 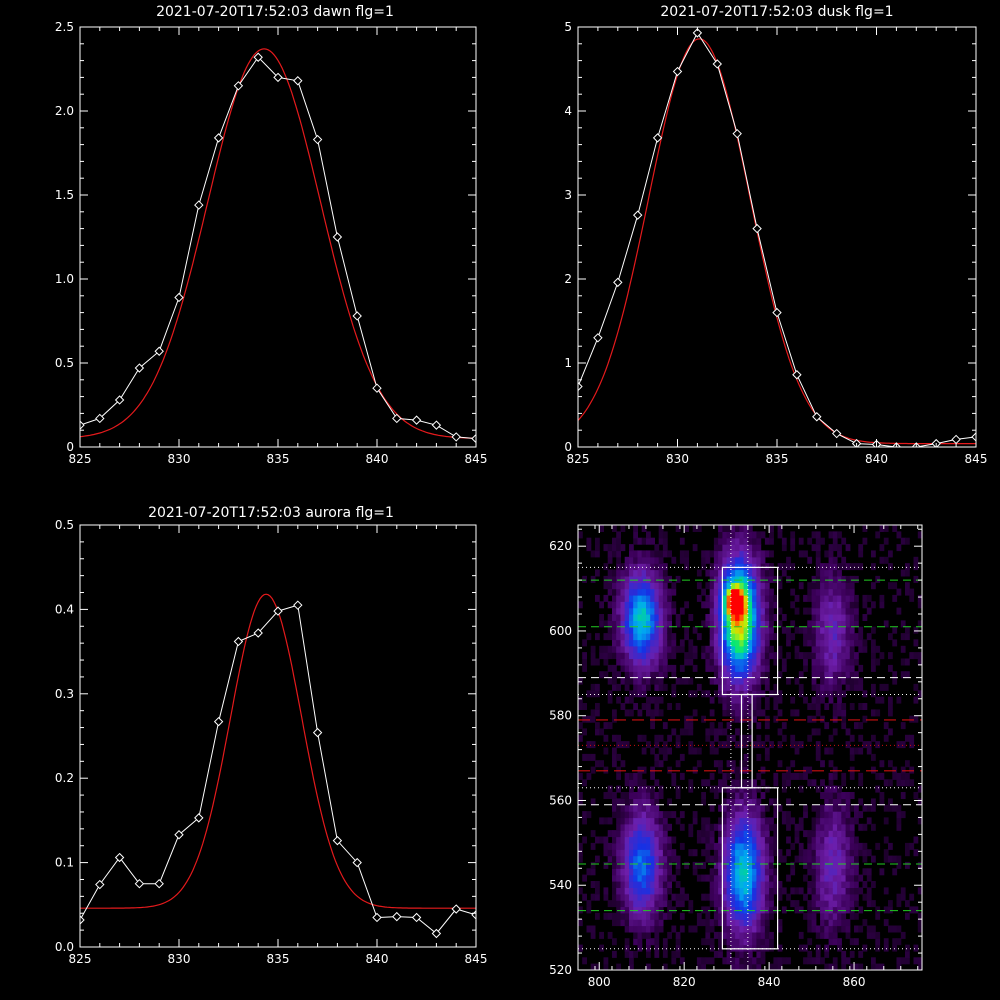 What do you see at coordinates (568, 111) in the screenshot?
I see `dusk-y-tick-label: 4` at bounding box center [568, 111].